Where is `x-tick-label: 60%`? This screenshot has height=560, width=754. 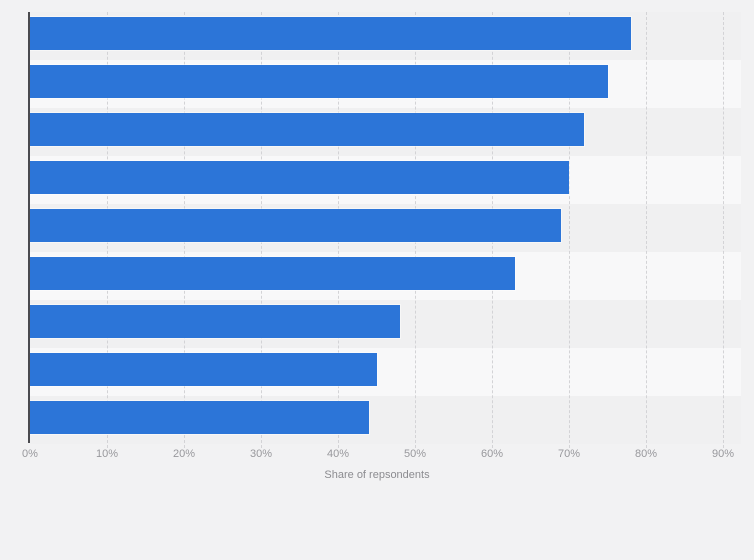 x-tick-label: 60% is located at coordinates (492, 454).